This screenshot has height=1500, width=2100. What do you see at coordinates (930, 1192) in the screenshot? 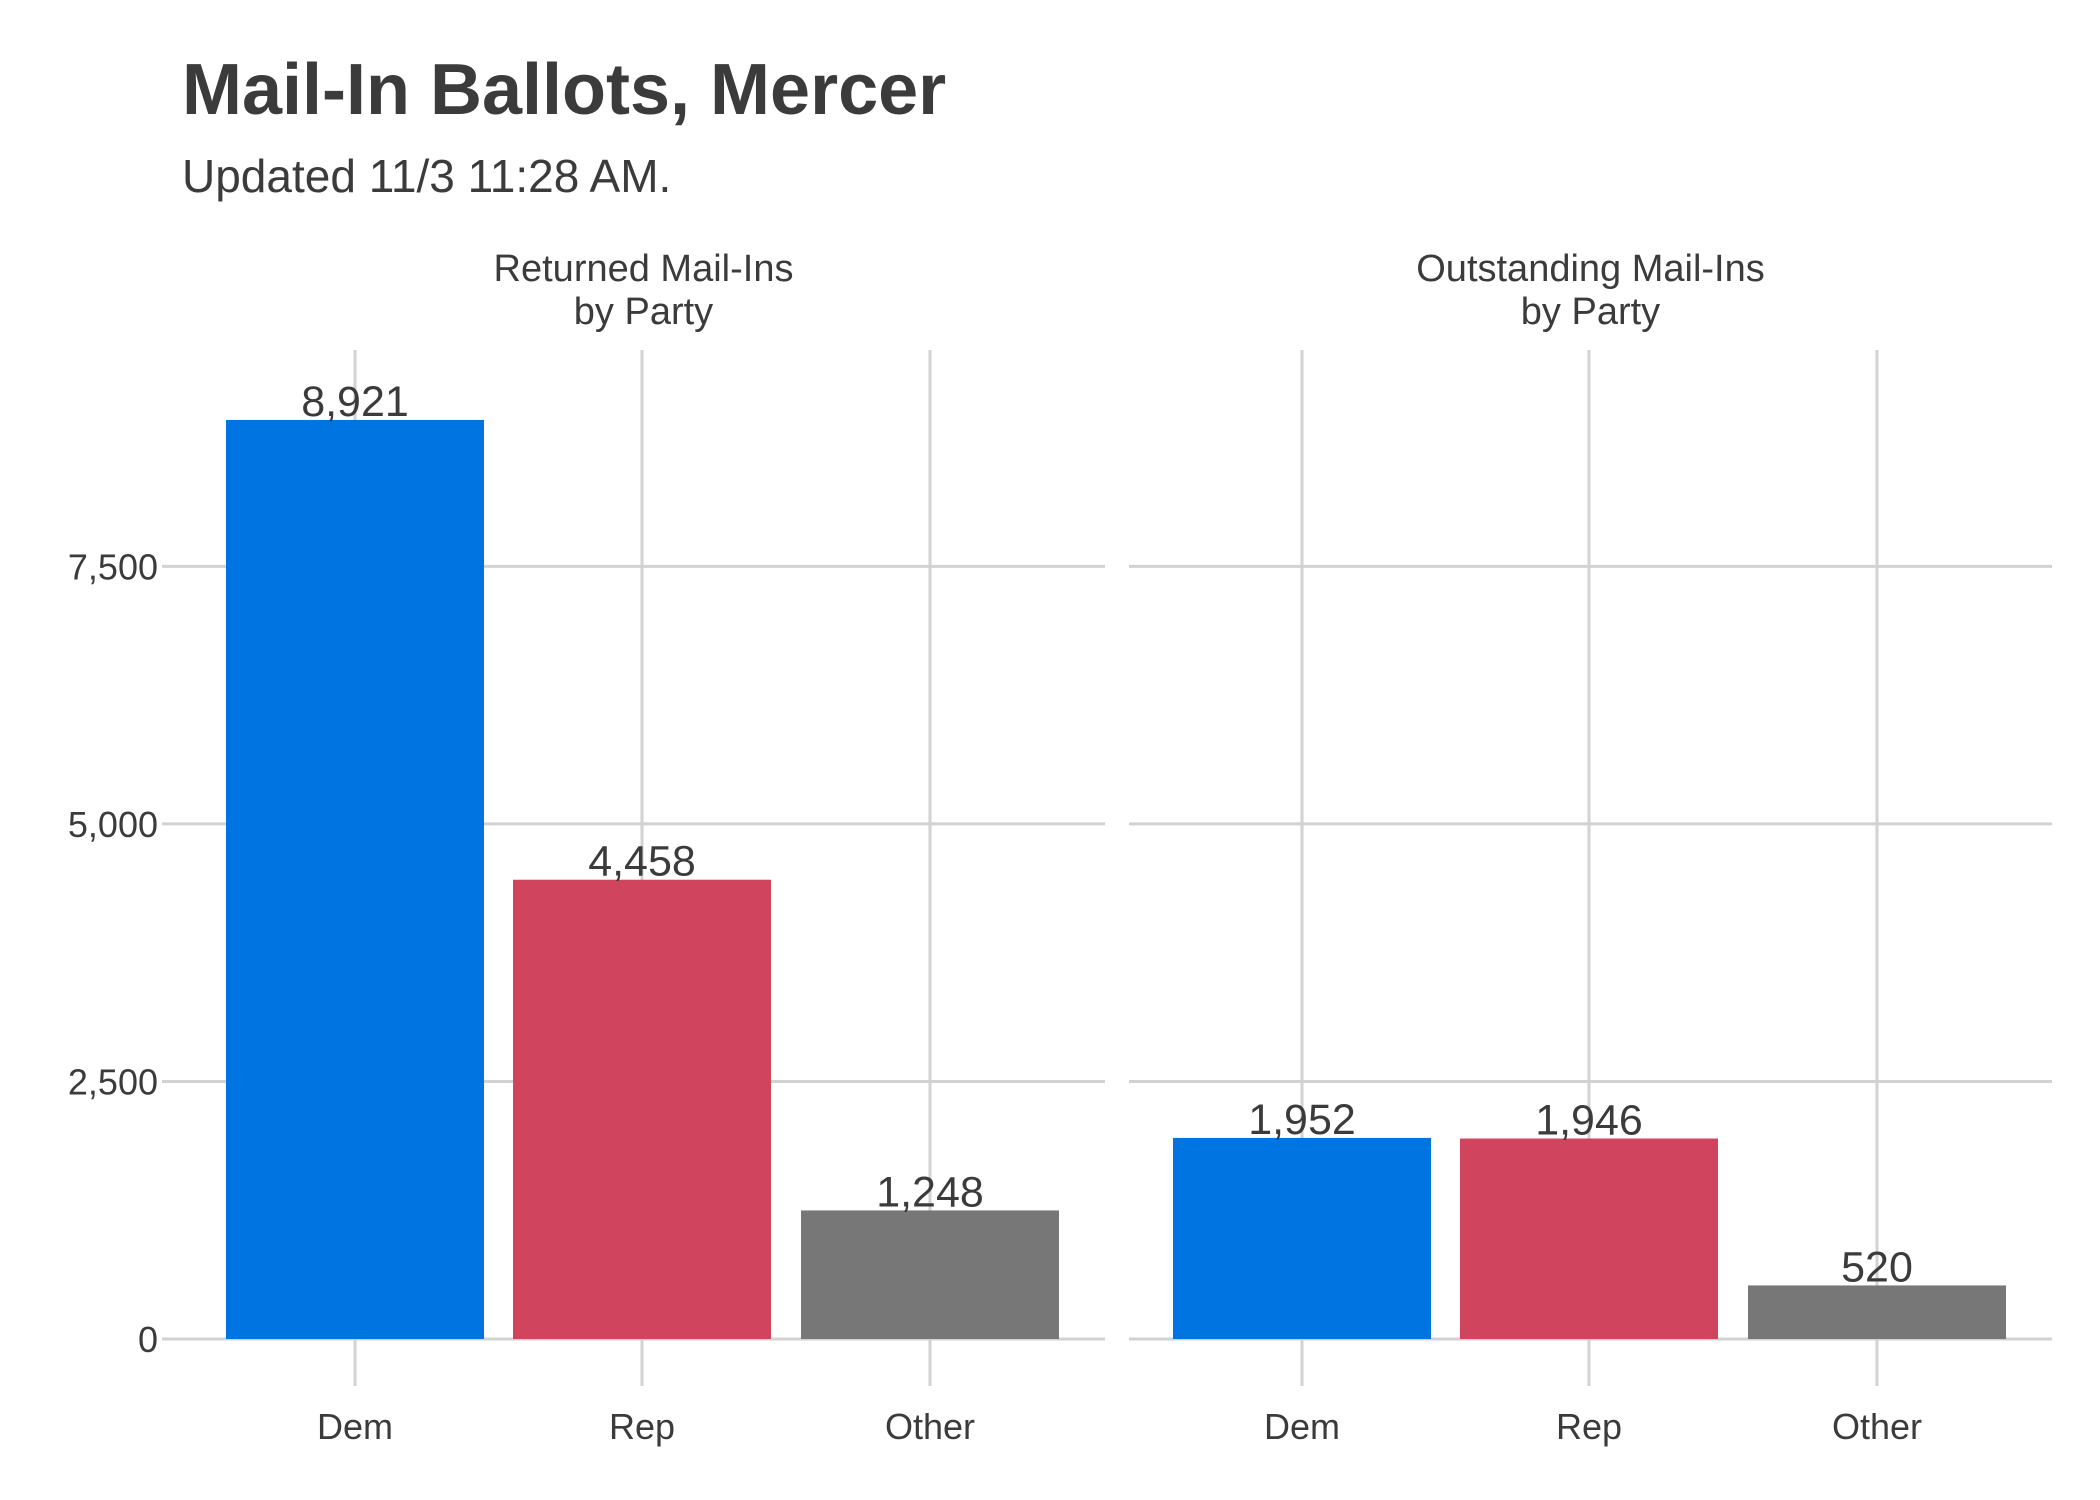
I see `bar-value-label: 1,248` at bounding box center [930, 1192].